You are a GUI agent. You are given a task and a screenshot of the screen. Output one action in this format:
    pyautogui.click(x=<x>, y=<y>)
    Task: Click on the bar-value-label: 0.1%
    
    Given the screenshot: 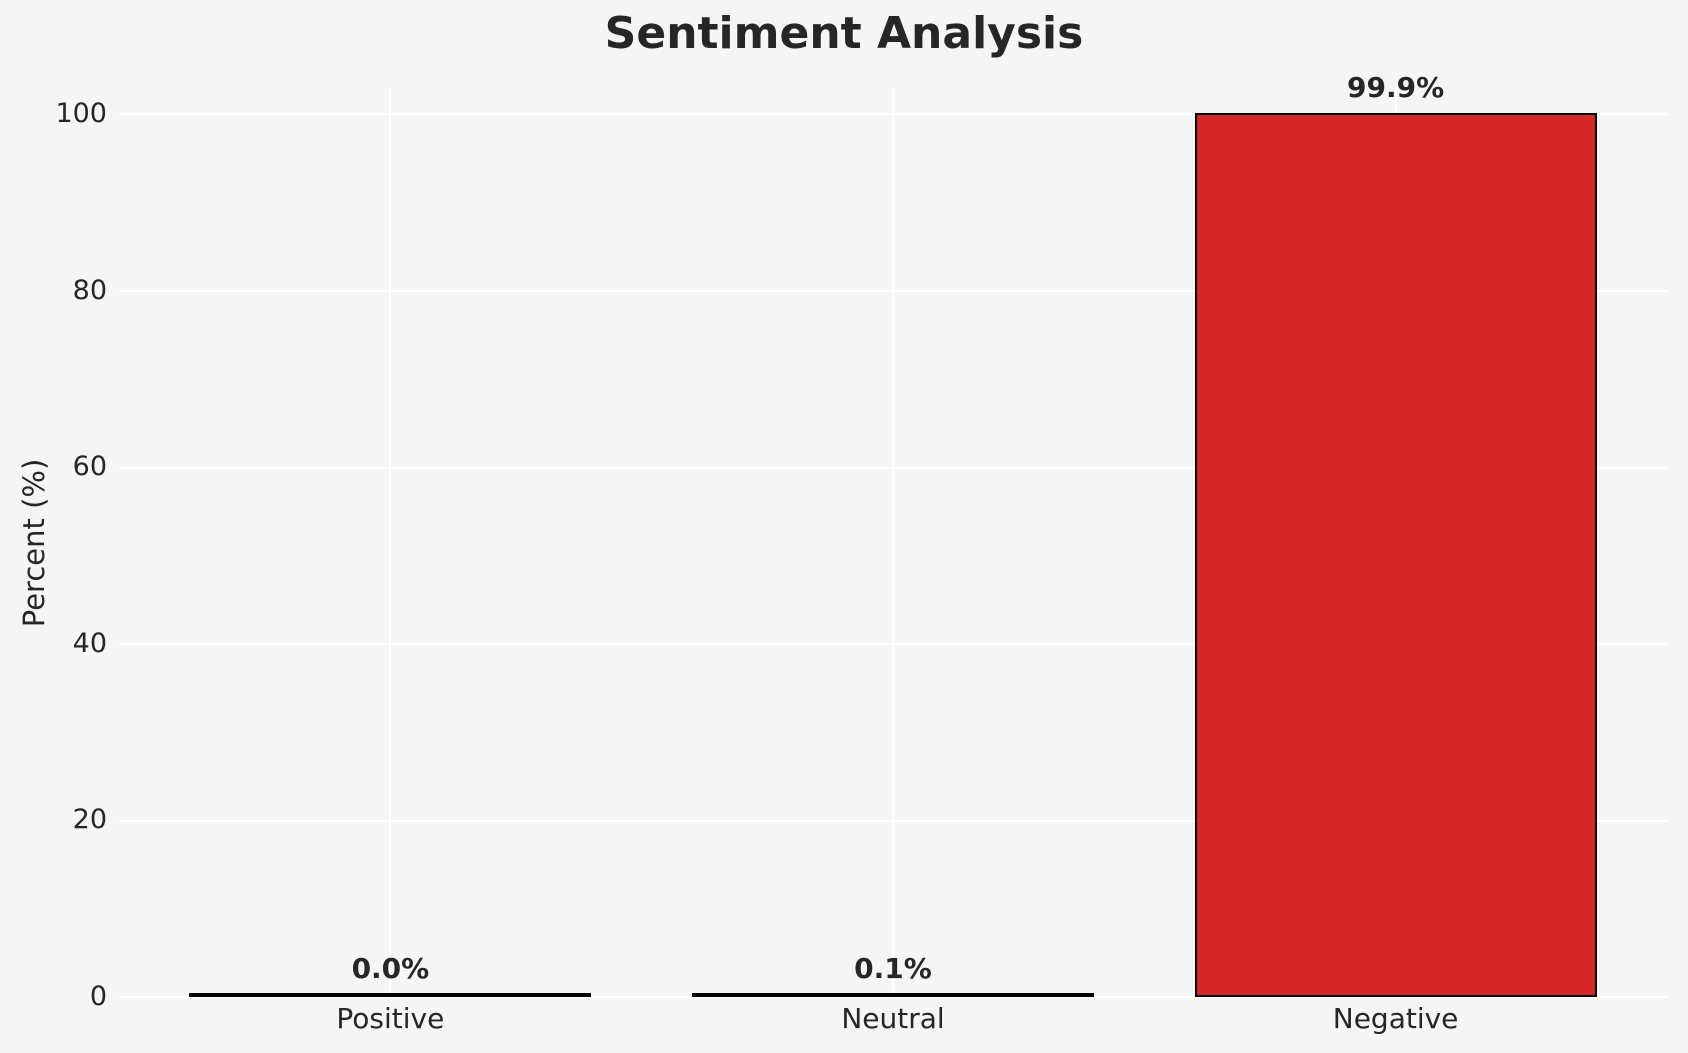 What is the action you would take?
    pyautogui.click(x=893, y=968)
    